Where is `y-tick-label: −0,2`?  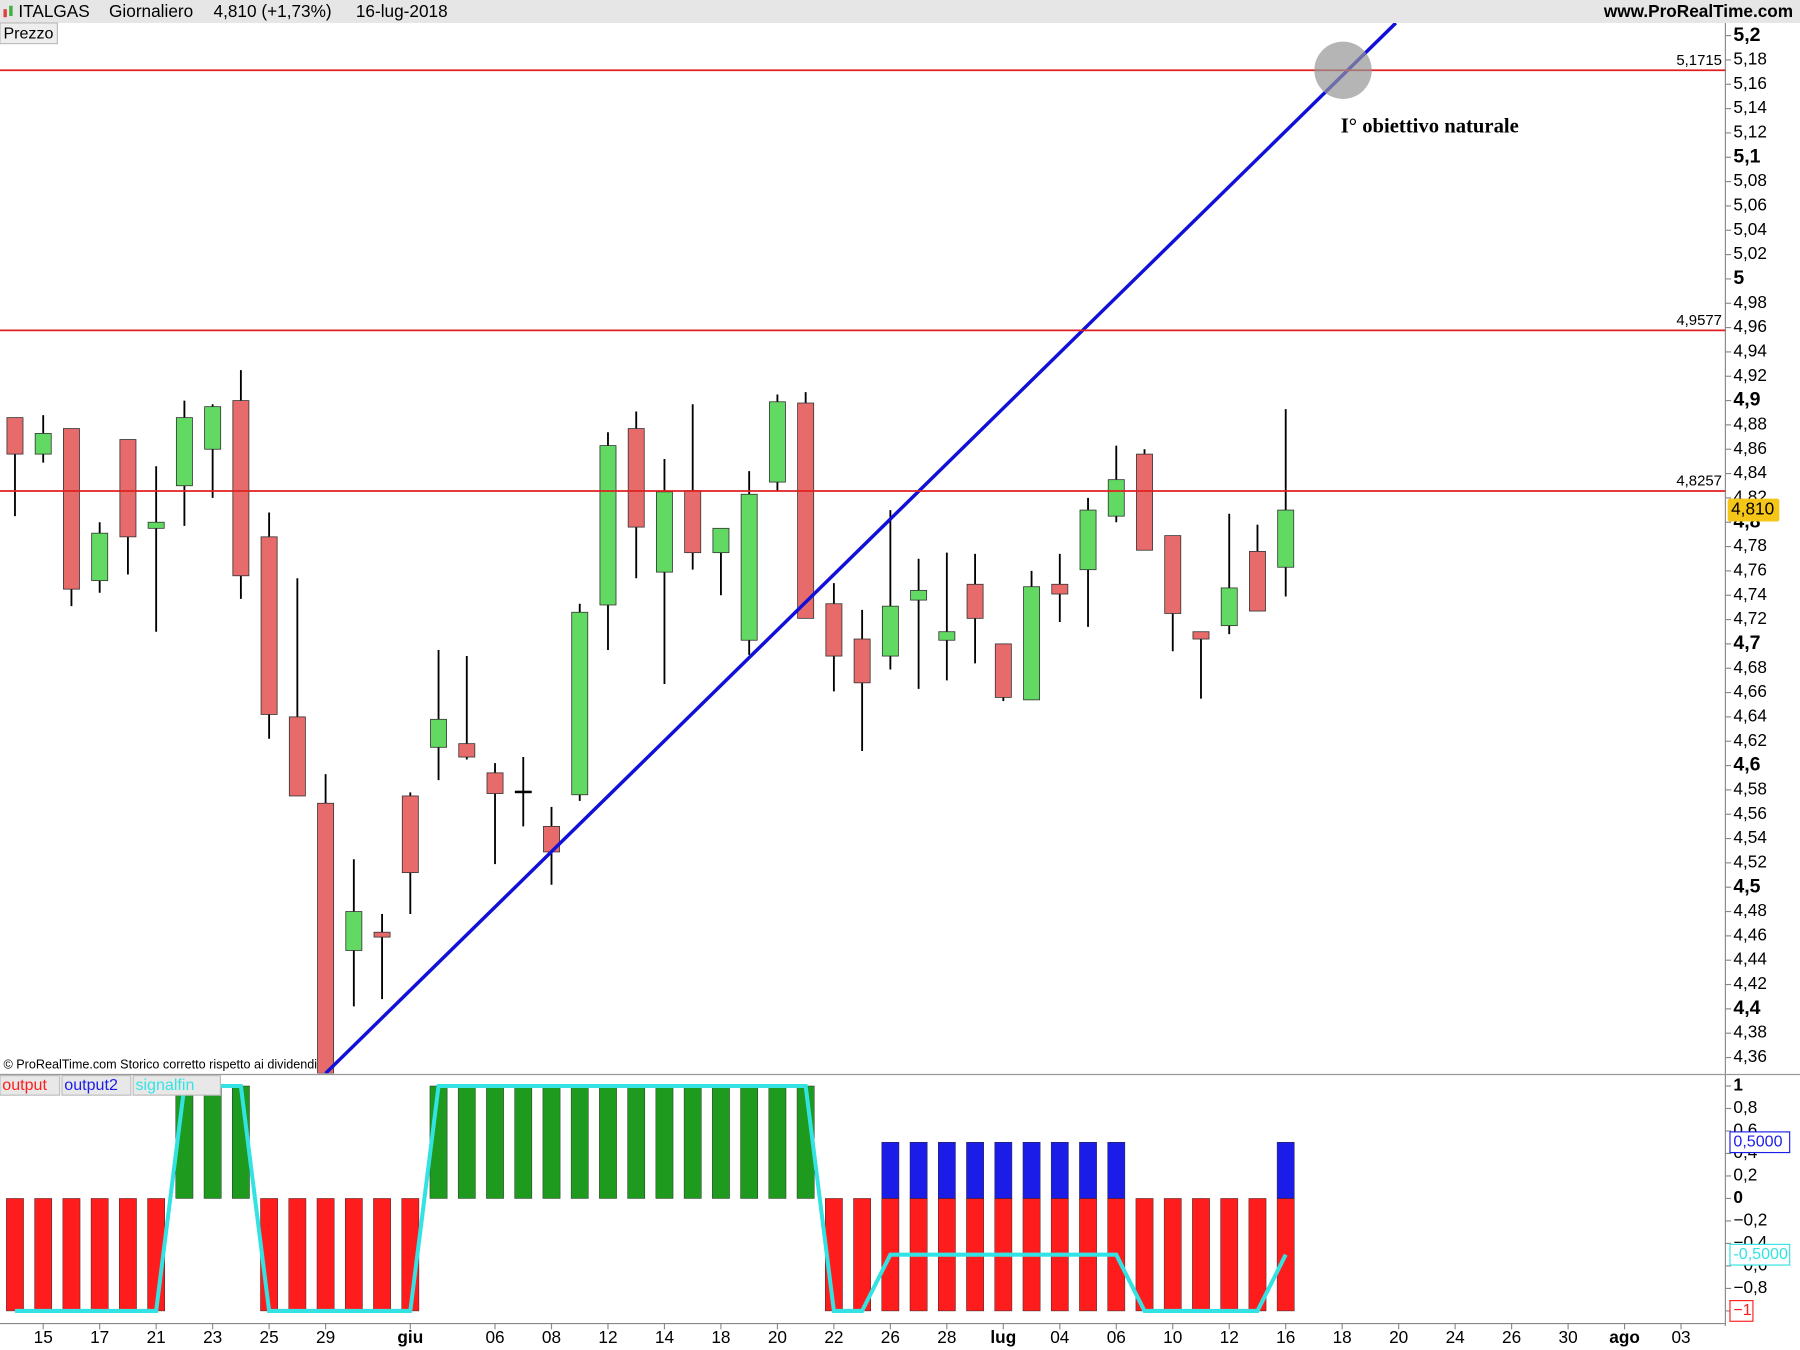 y-tick-label: −0,2 is located at coordinates (1750, 1219).